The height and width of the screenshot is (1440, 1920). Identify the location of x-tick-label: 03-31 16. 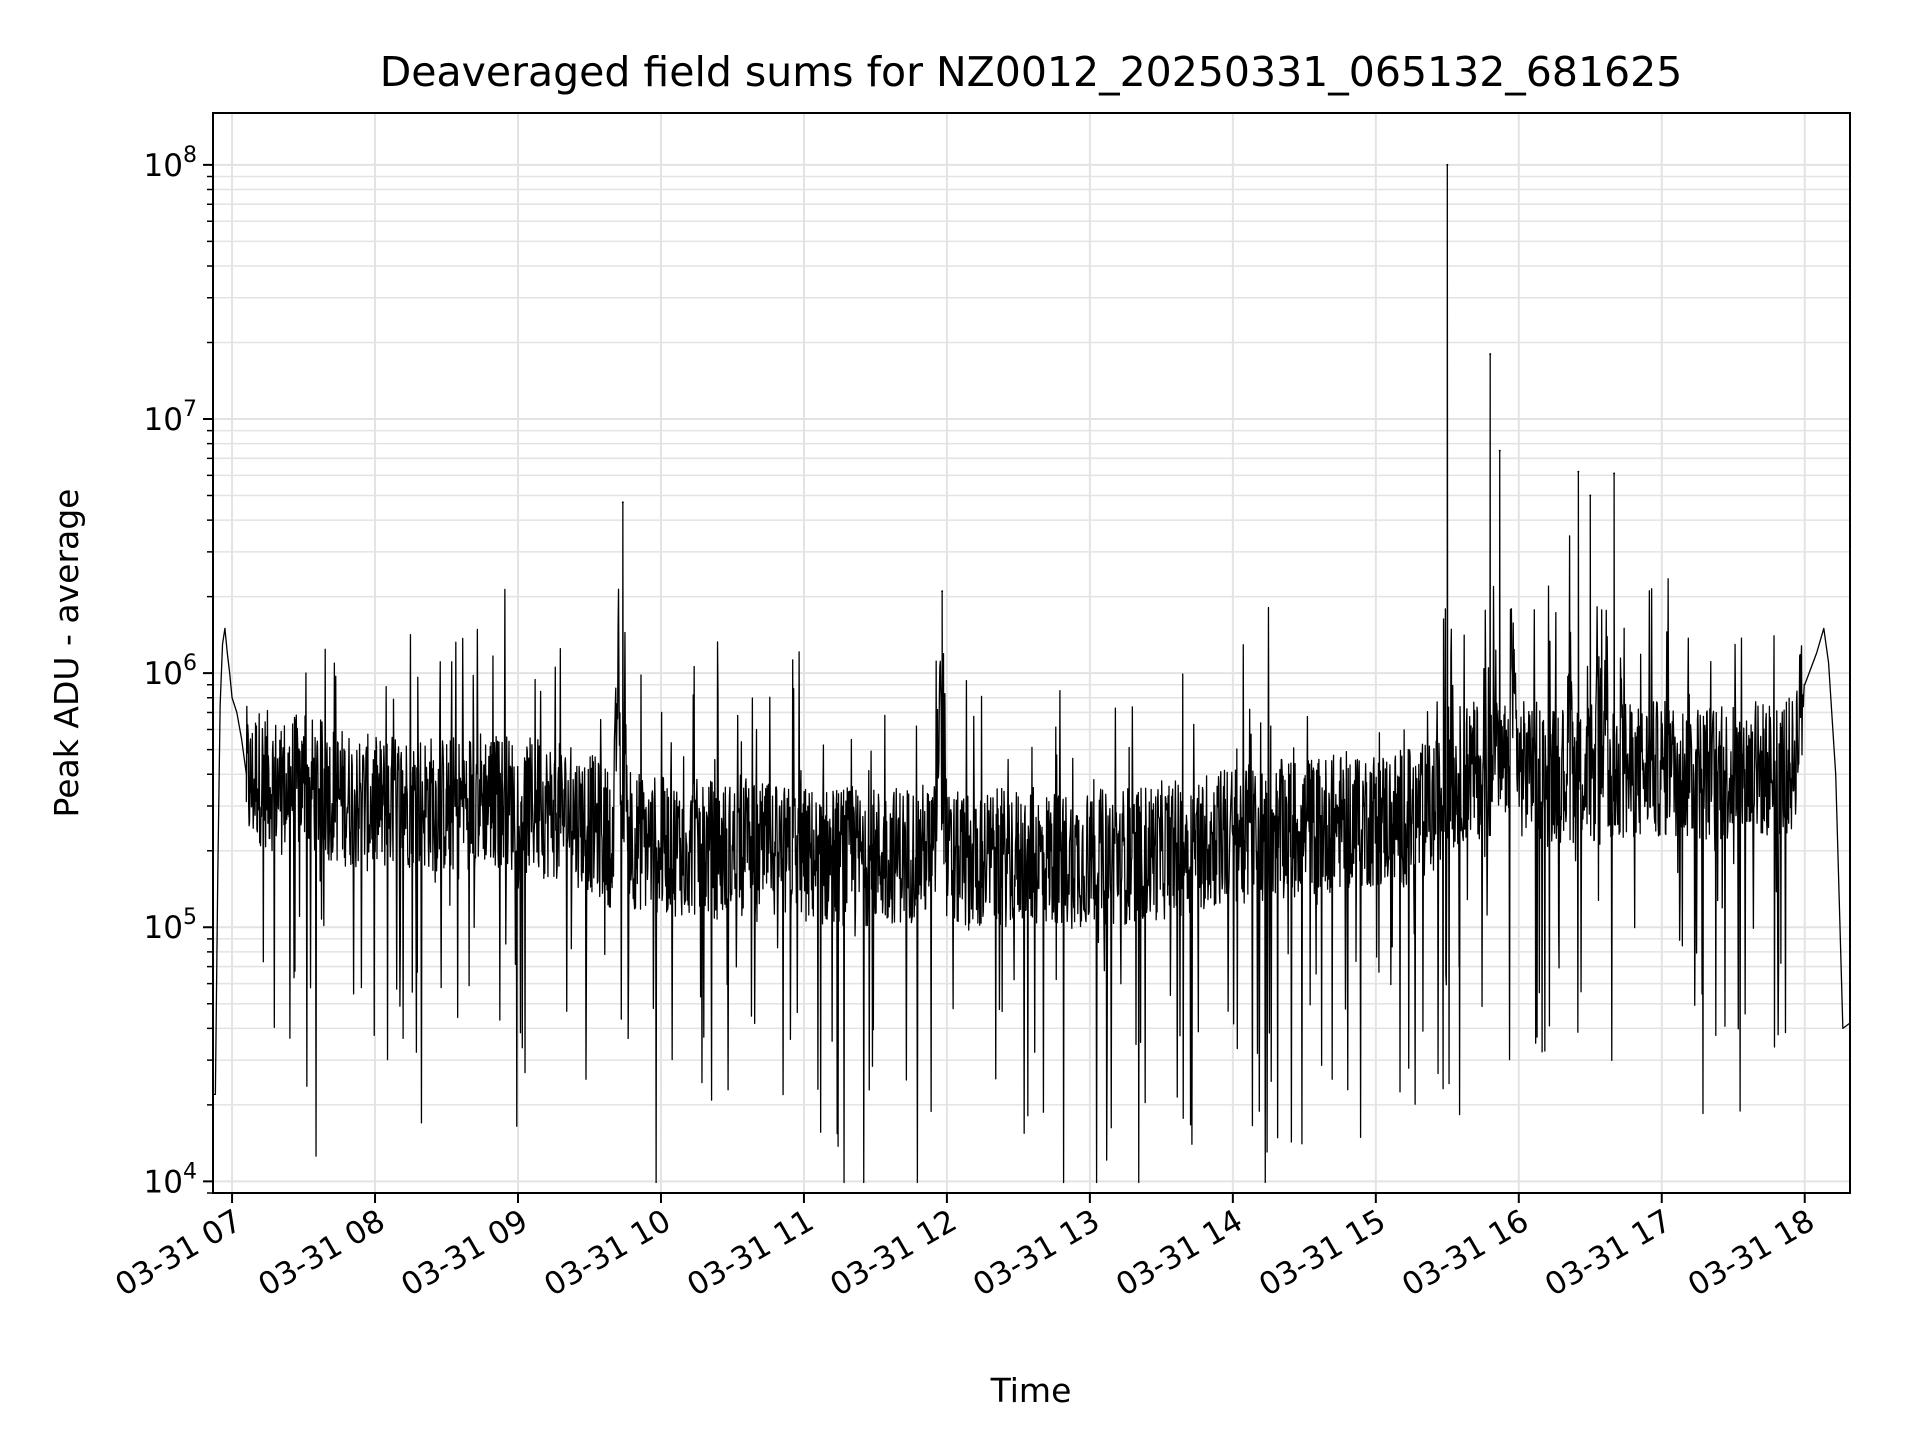
(1465, 1253).